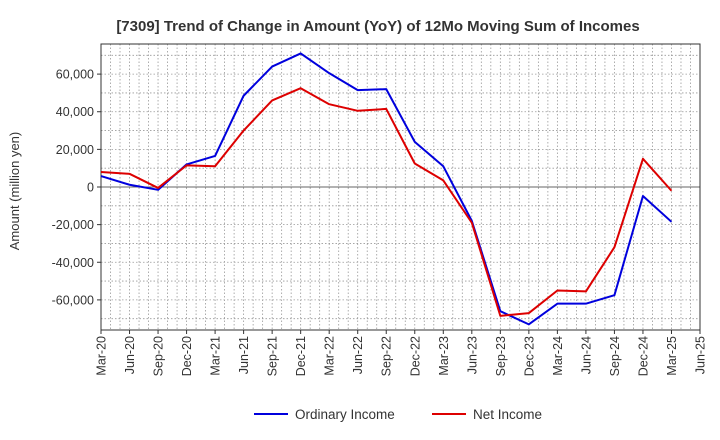 Image resolution: width=720 pixels, height=440 pixels. Describe the element at coordinates (345, 414) in the screenshot. I see `legend-label: Ordinary Income` at that location.